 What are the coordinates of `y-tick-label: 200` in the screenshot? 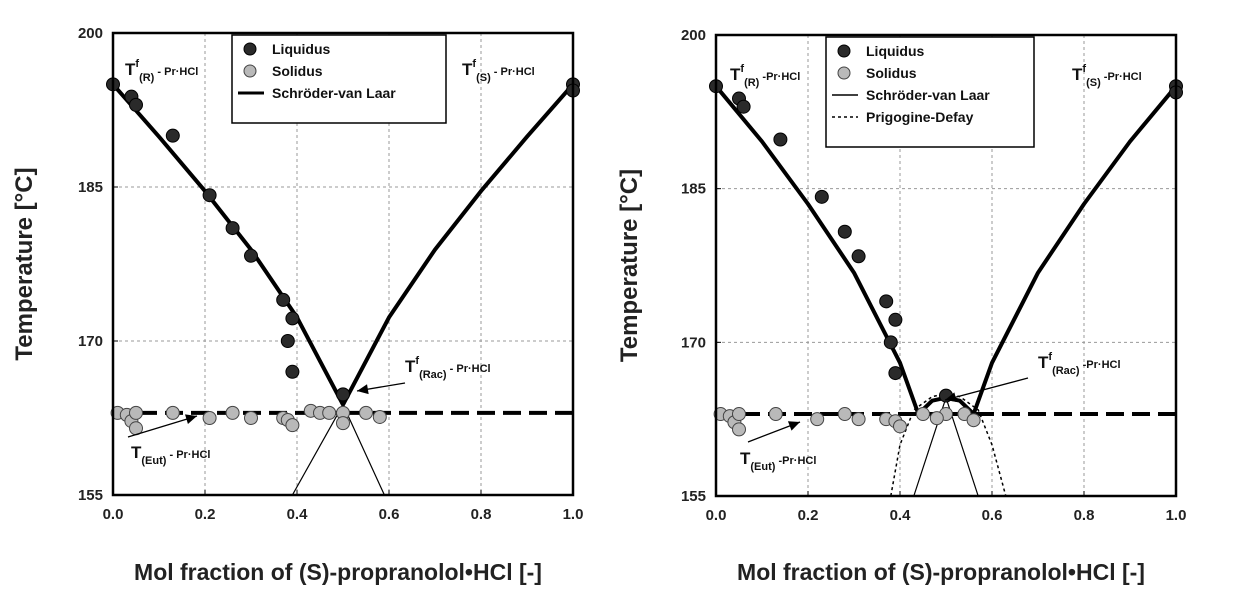 It's located at (693, 35).